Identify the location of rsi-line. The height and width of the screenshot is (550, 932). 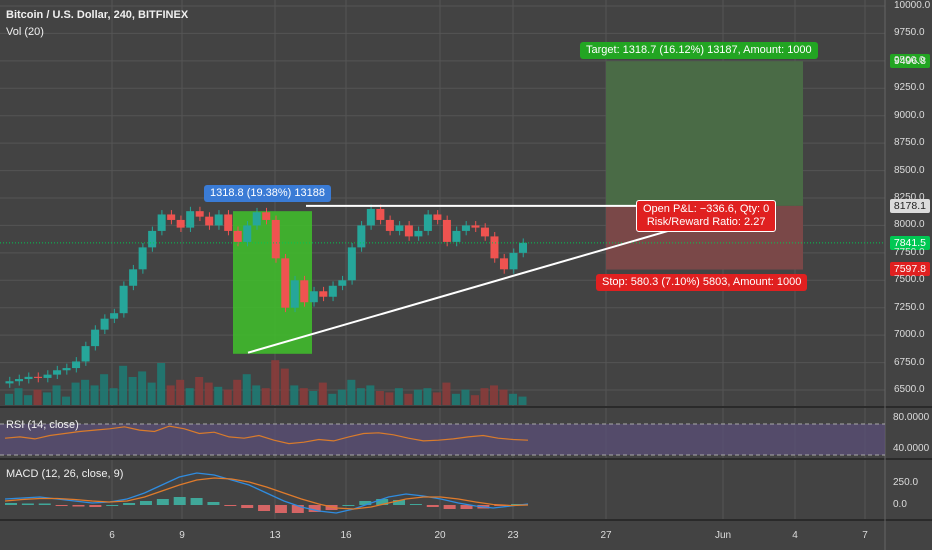
(266, 435).